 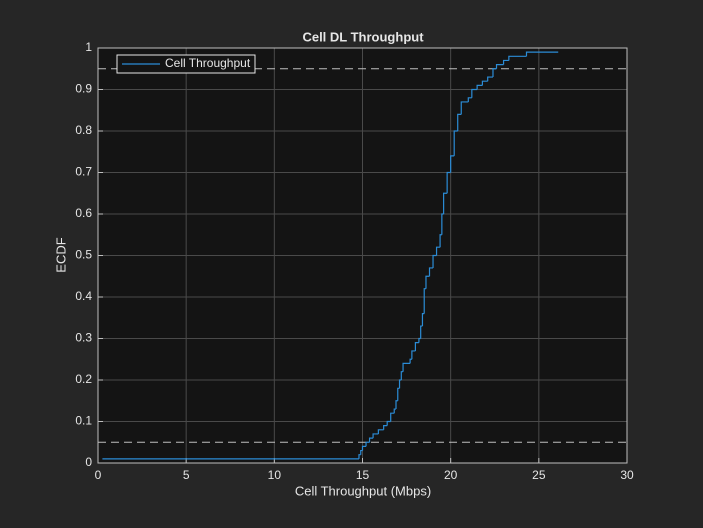 What do you see at coordinates (83, 296) in the screenshot?
I see `y-tick-label: 0.4` at bounding box center [83, 296].